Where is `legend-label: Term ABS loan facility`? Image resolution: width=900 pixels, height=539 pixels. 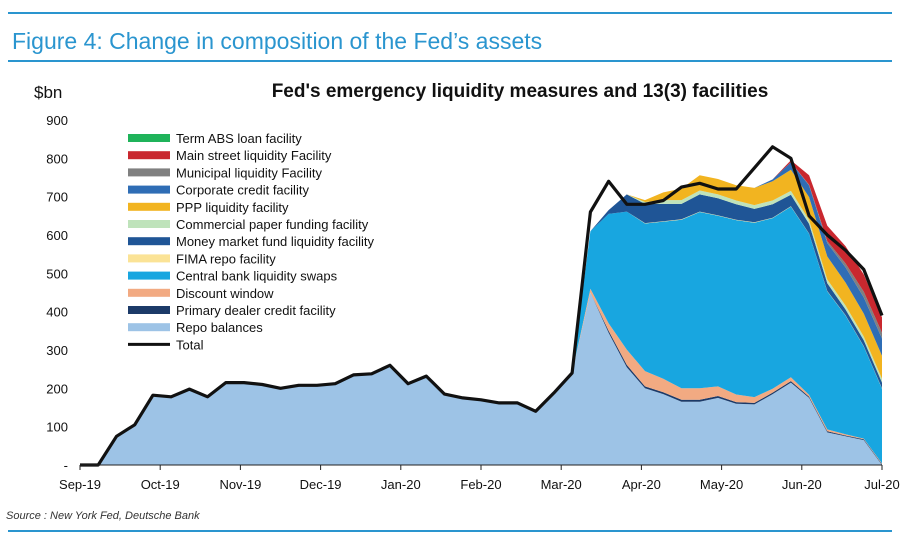 legend-label: Term ABS loan facility is located at coordinates (239, 138).